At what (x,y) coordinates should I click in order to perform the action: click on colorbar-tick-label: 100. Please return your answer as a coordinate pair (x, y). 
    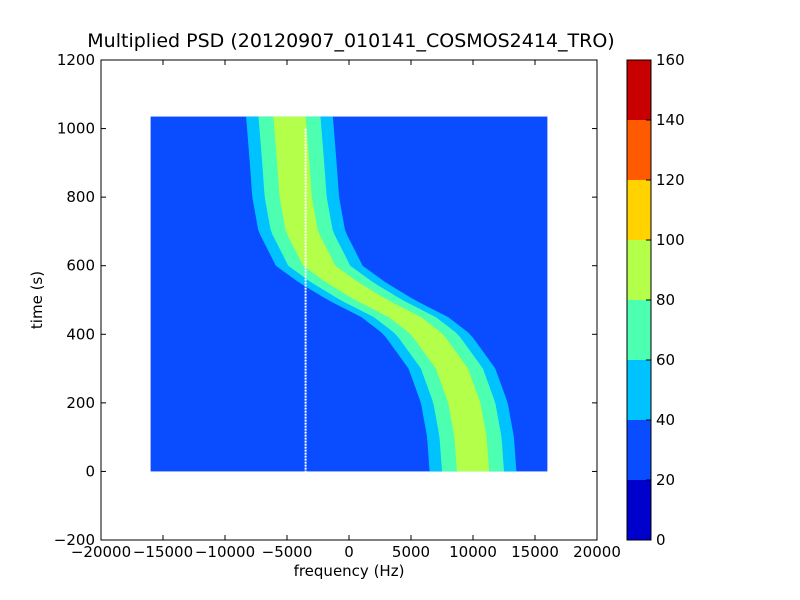
    Looking at the image, I should click on (670, 240).